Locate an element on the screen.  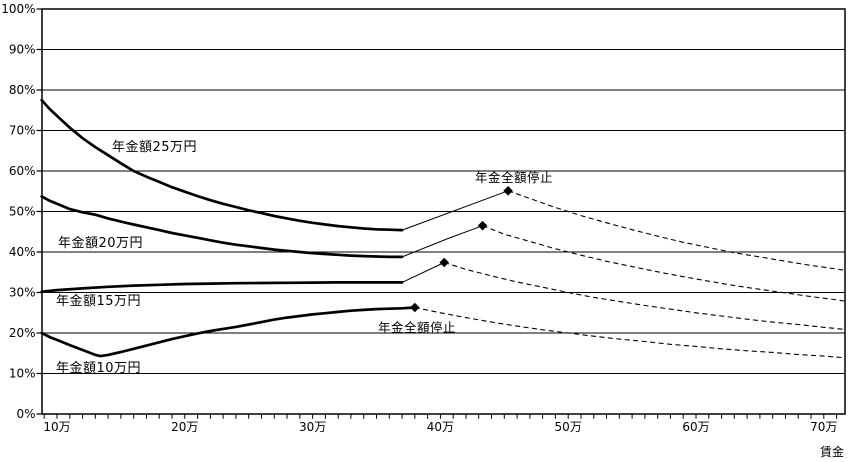
series-25-label: 年金額25万円 is located at coordinates (154, 147).